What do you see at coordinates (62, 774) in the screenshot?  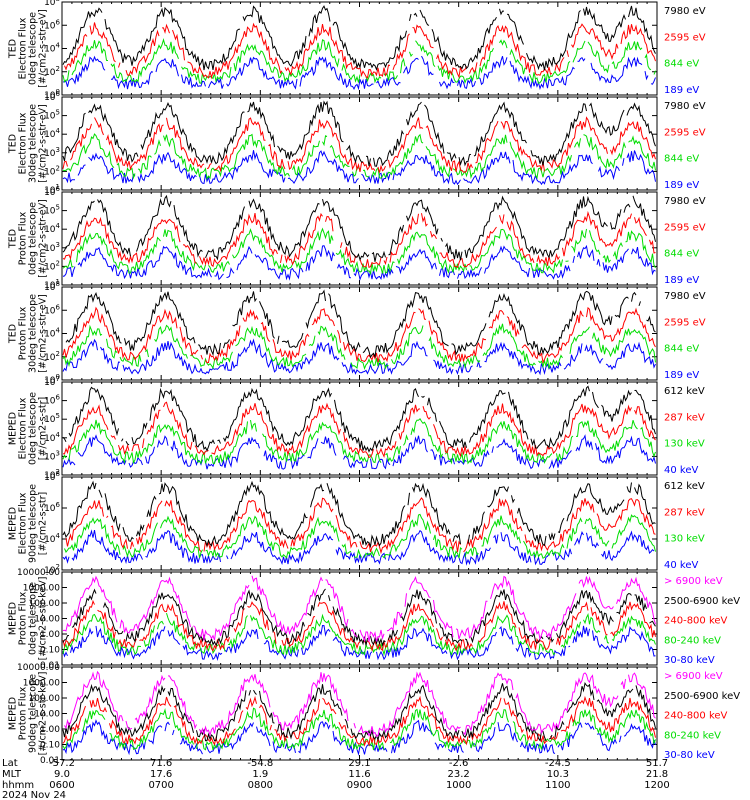 I see `footer-mlt-value: 9.0` at bounding box center [62, 774].